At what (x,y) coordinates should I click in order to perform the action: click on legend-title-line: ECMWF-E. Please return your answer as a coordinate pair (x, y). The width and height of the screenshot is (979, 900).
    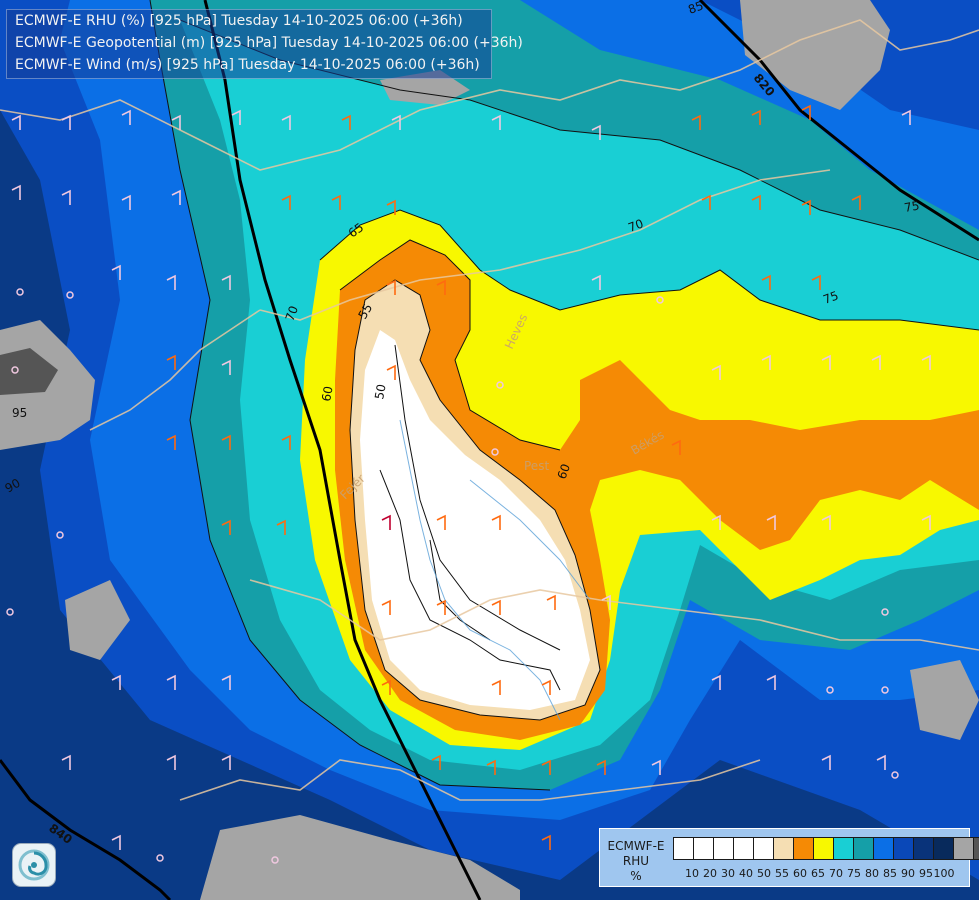
    Looking at the image, I should click on (636, 846).